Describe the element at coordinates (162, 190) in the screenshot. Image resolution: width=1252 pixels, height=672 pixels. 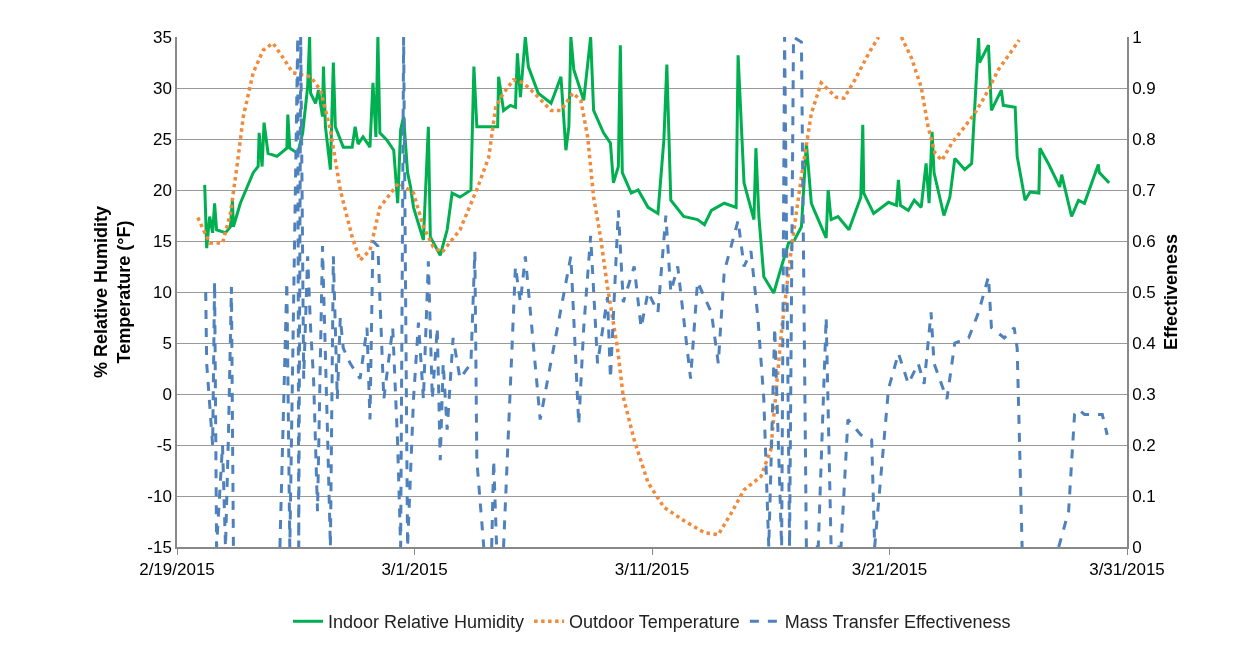
I see `y-tick-label: 20` at that location.